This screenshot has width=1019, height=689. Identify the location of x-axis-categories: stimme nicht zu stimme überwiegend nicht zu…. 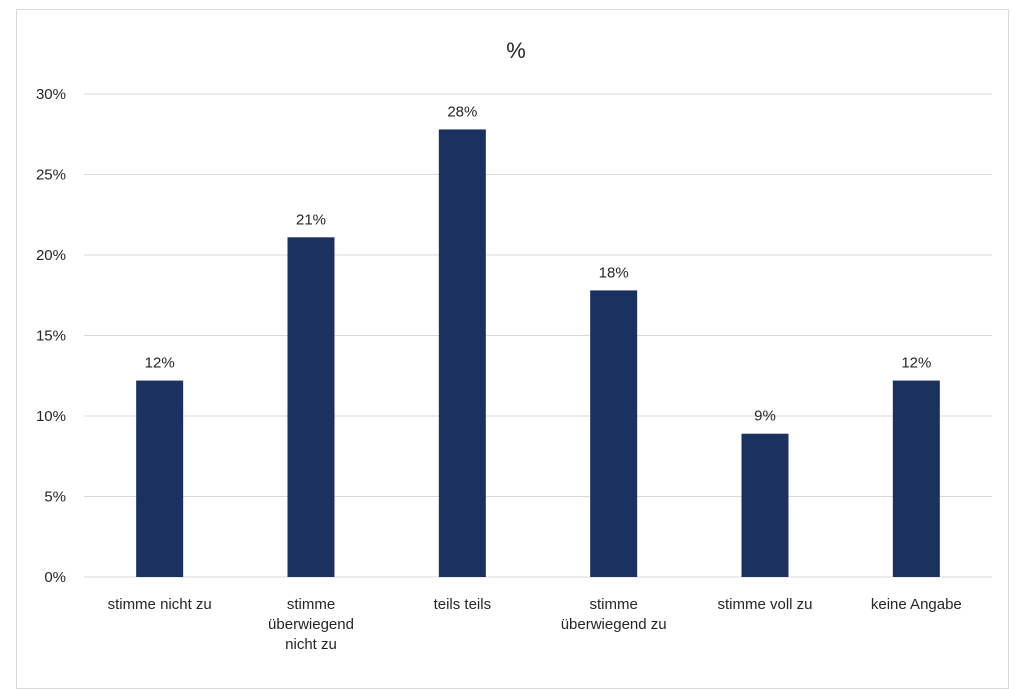
(535, 624).